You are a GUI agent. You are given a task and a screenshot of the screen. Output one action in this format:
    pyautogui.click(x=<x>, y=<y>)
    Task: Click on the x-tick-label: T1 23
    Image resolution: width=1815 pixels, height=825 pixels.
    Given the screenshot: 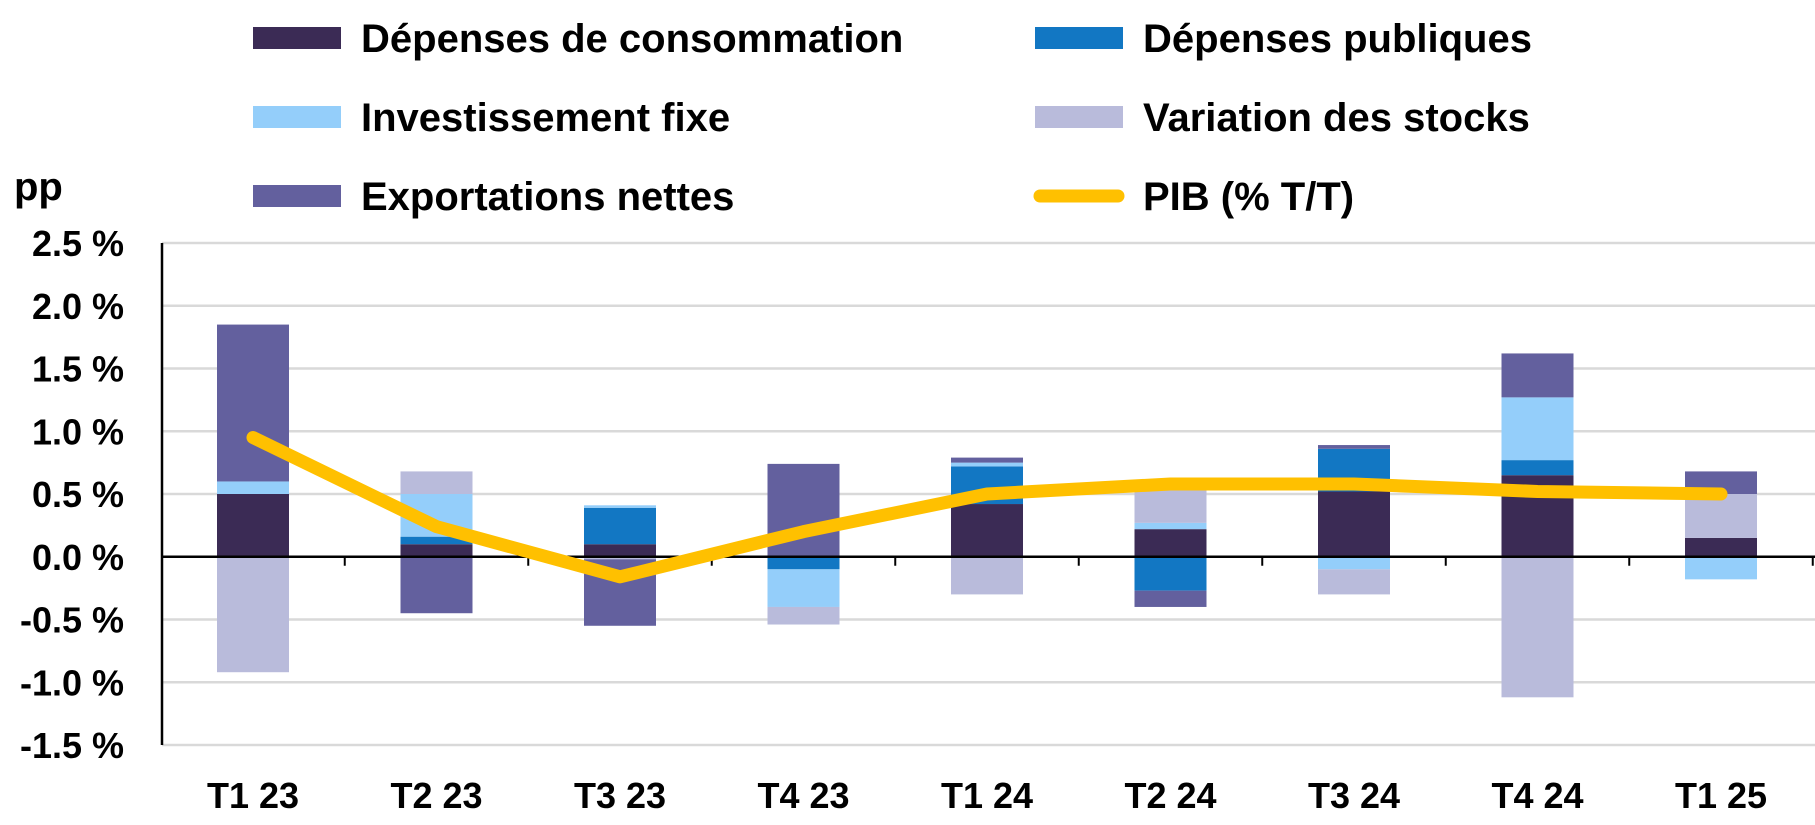 What is the action you would take?
    pyautogui.click(x=253, y=795)
    